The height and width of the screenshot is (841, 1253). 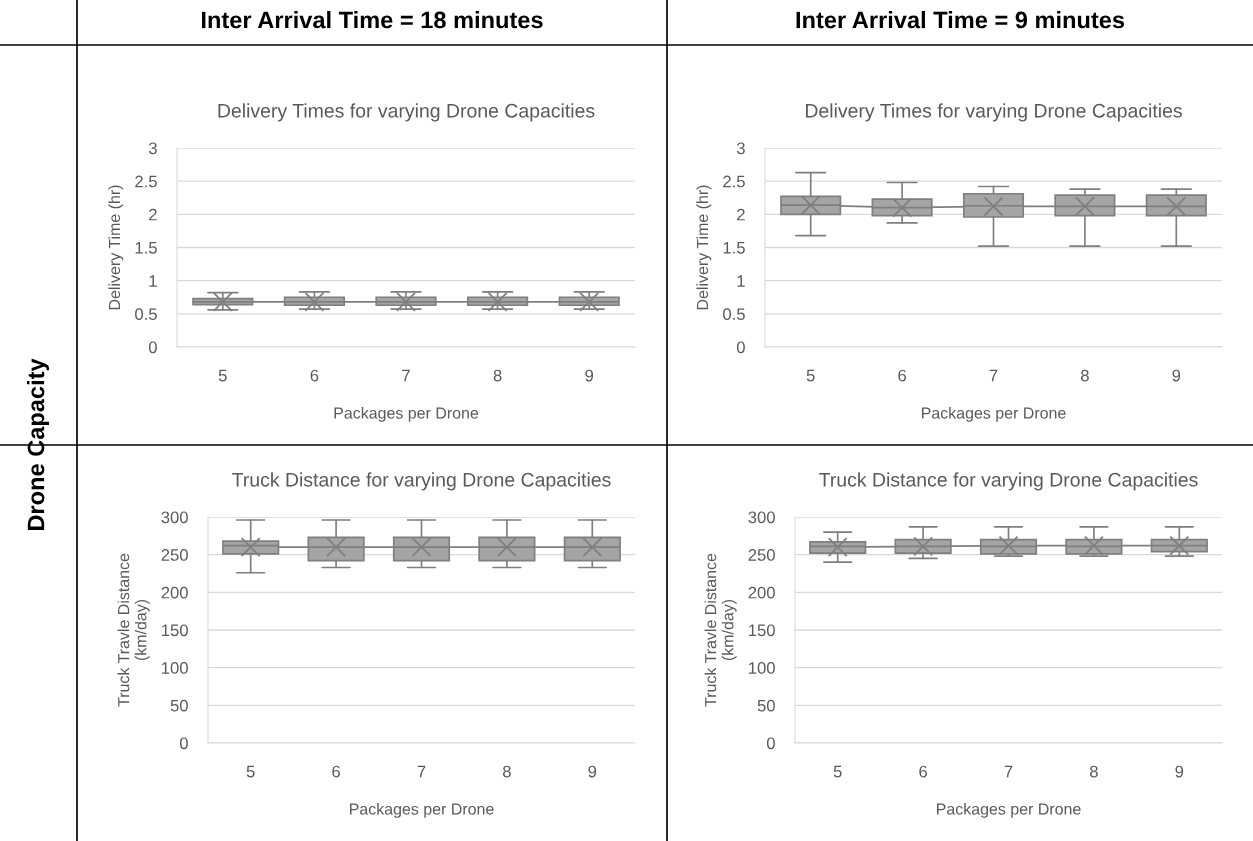 I want to click on text: Drone Capacity, so click(x=38, y=444).